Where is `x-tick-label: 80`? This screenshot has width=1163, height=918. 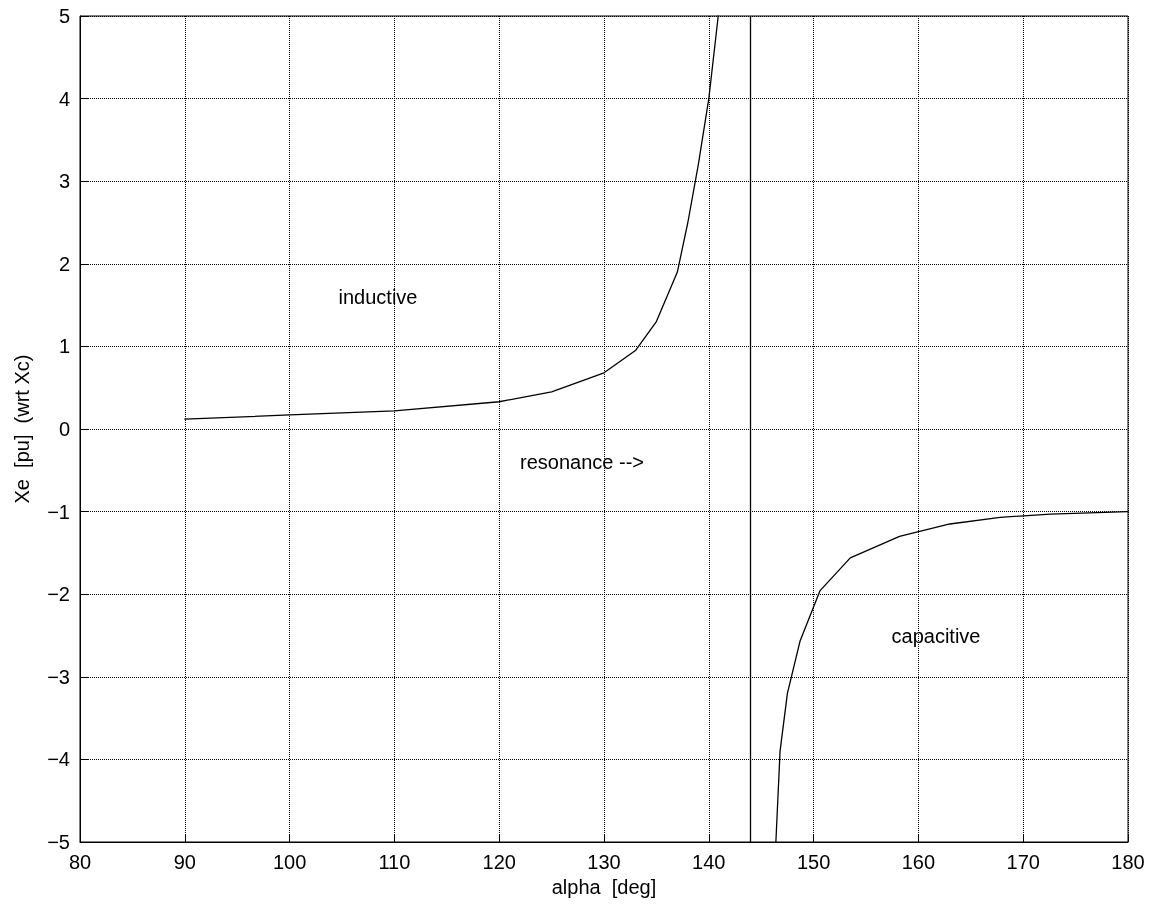
x-tick-label: 80 is located at coordinates (80, 862).